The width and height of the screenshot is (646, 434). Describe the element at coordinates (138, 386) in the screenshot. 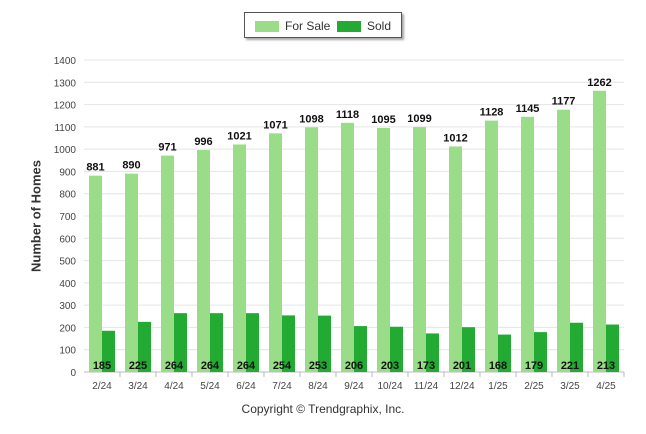

I see `x-tick-label: 3/24` at that location.